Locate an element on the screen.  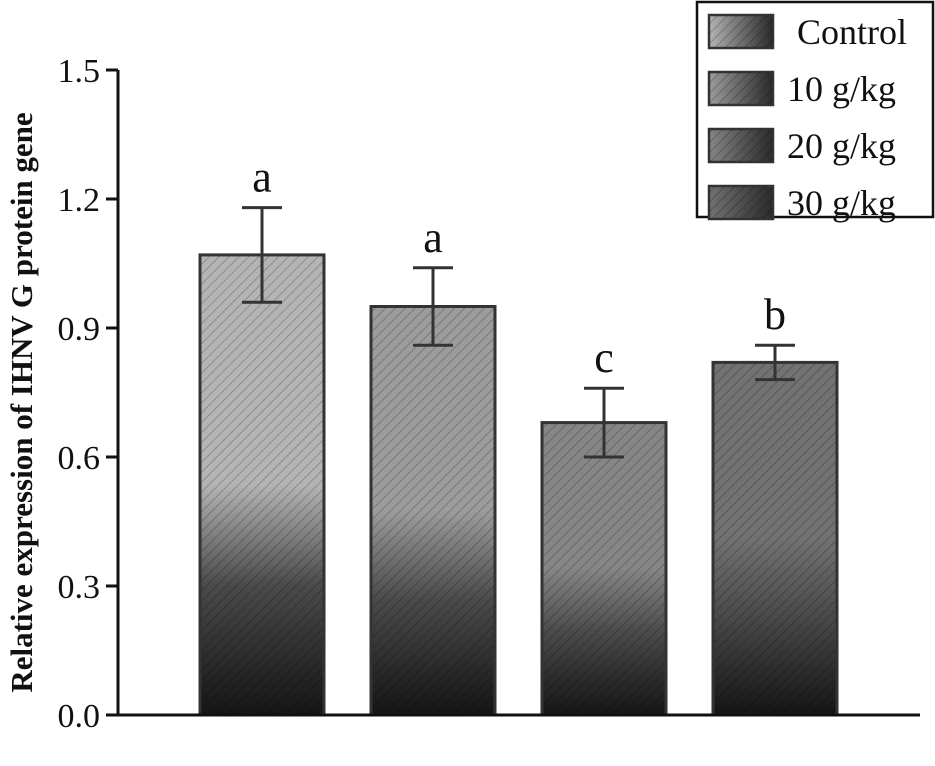
y-tick-label: 0.3 is located at coordinates (79, 587).